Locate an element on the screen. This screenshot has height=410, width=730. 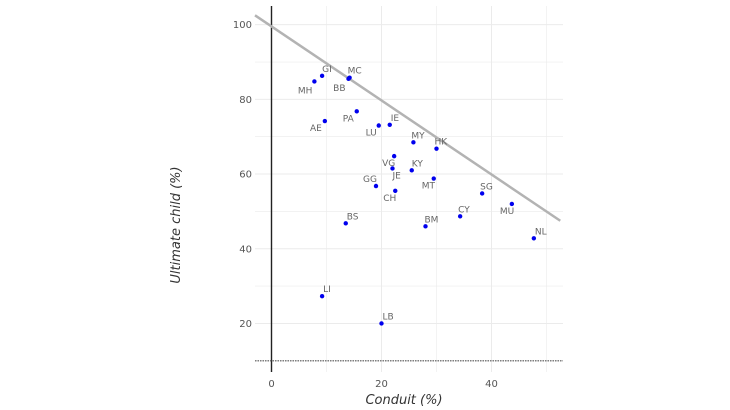
point-label-nl: NL is located at coordinates (541, 232).